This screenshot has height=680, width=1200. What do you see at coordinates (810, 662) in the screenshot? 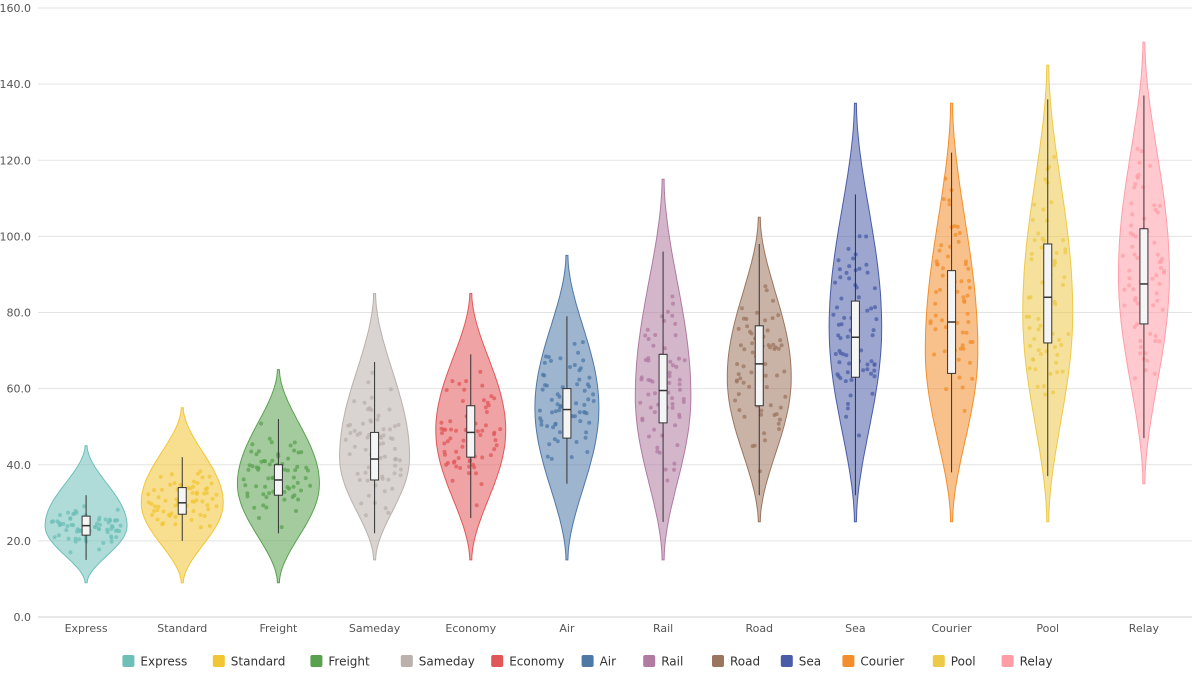
I see `legend-label: Sea` at bounding box center [810, 662].